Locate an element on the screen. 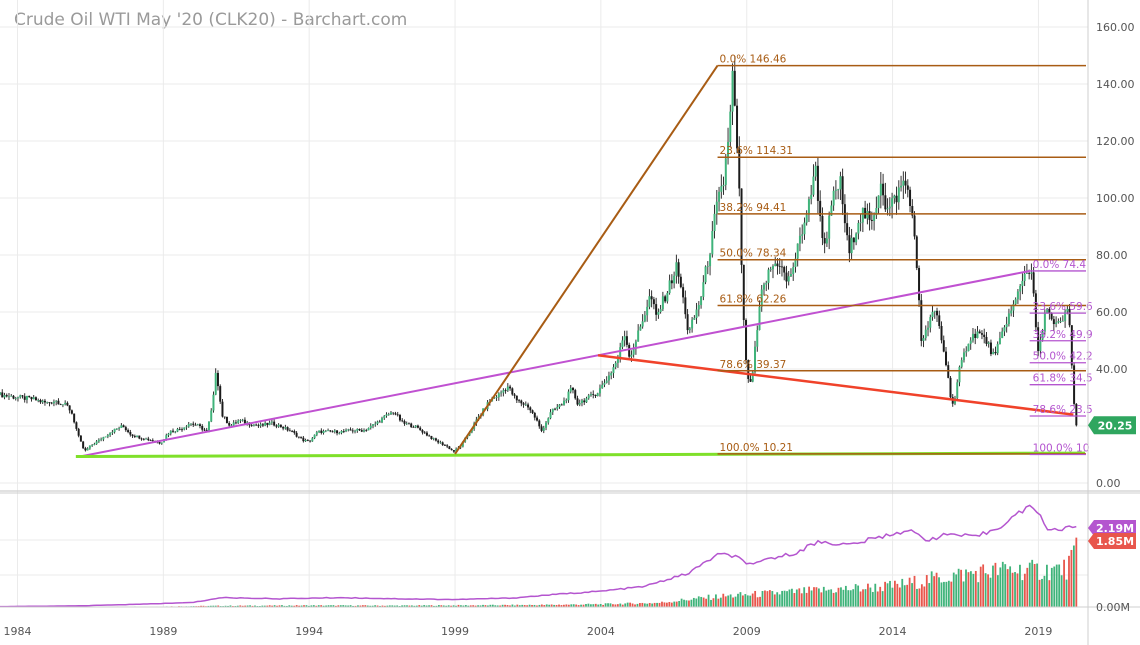 This screenshot has width=1140, height=645. time-tick-label: 2009 is located at coordinates (747, 631).